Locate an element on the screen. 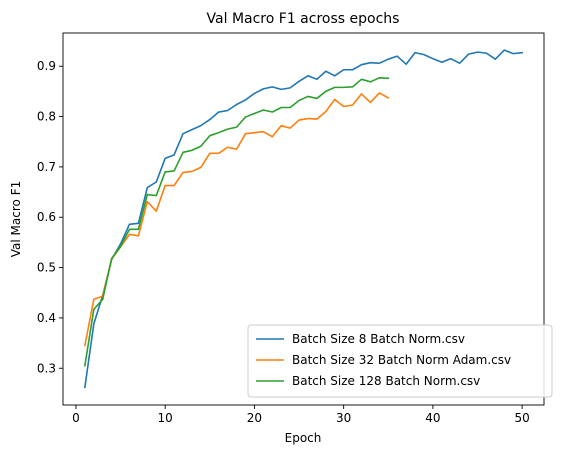  y-tick-label: 0.5 is located at coordinates (46, 268).